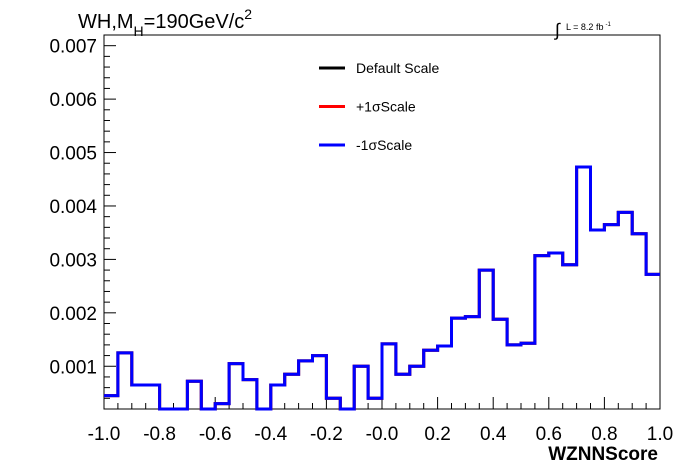  Describe the element at coordinates (326, 434) in the screenshot. I see `x-tick-label: -0.2` at that location.